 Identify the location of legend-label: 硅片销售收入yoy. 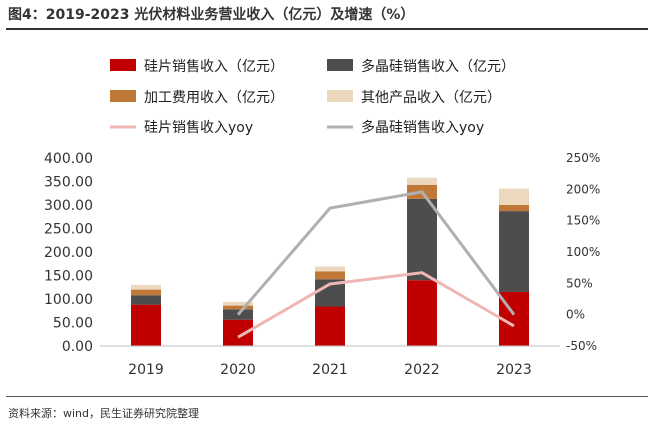
(198, 128).